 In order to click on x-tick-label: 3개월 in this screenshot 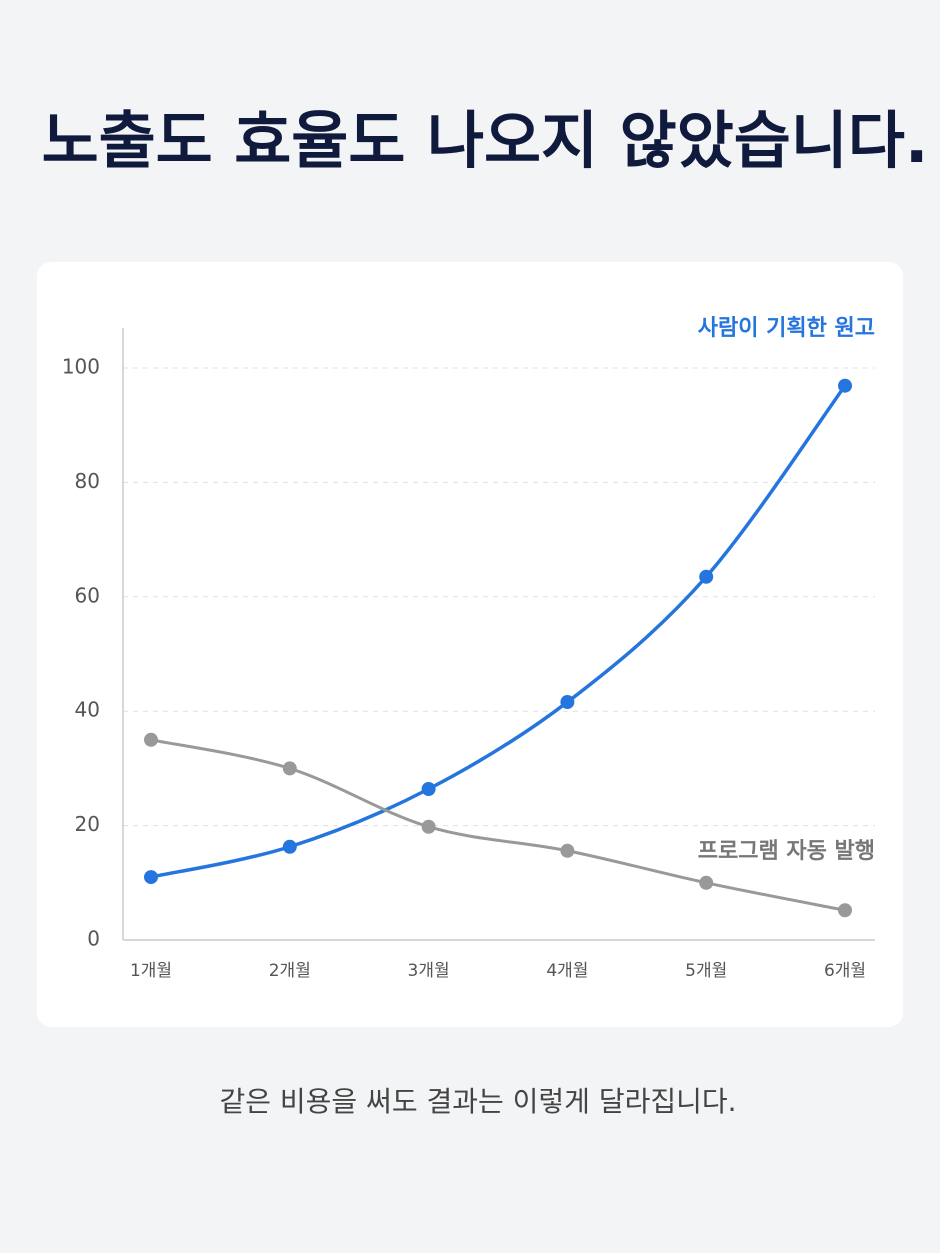, I will do `click(429, 971)`.